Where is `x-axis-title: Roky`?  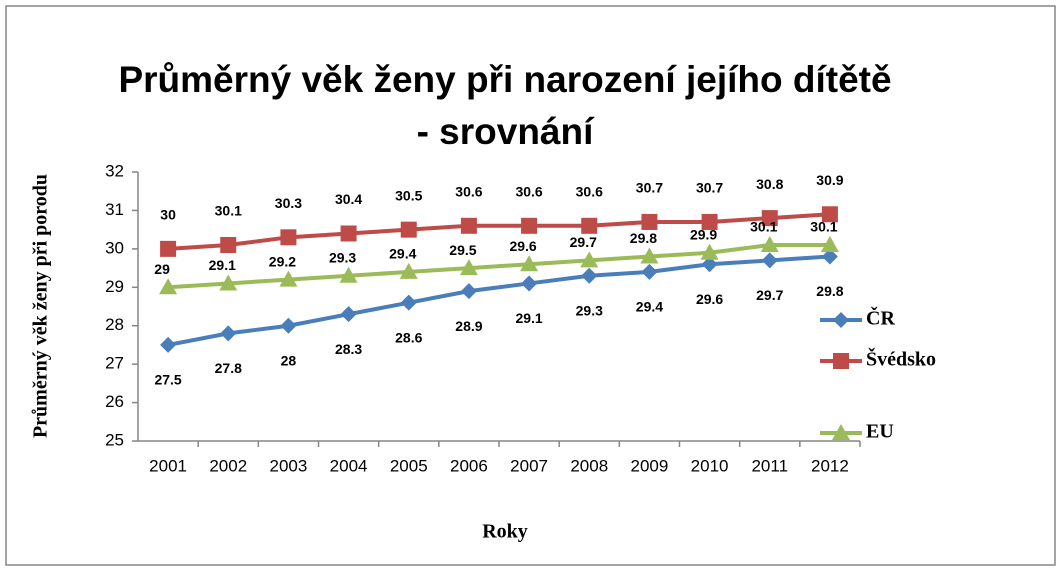
x-axis-title: Roky is located at coordinates (505, 532).